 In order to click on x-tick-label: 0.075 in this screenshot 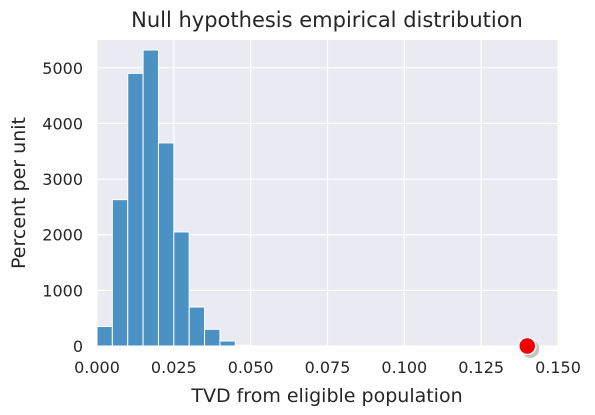, I will do `click(328, 367)`.